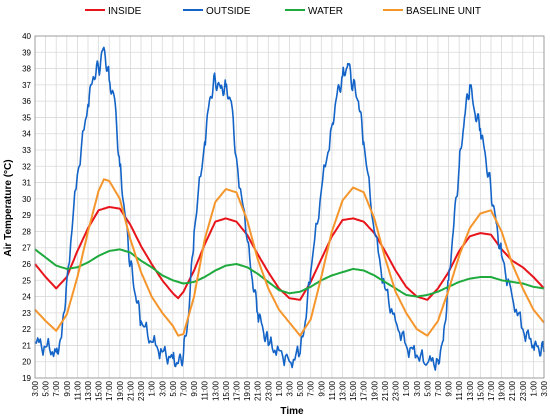  Describe the element at coordinates (26, 52) in the screenshot. I see `y-tick-label: 39` at that location.